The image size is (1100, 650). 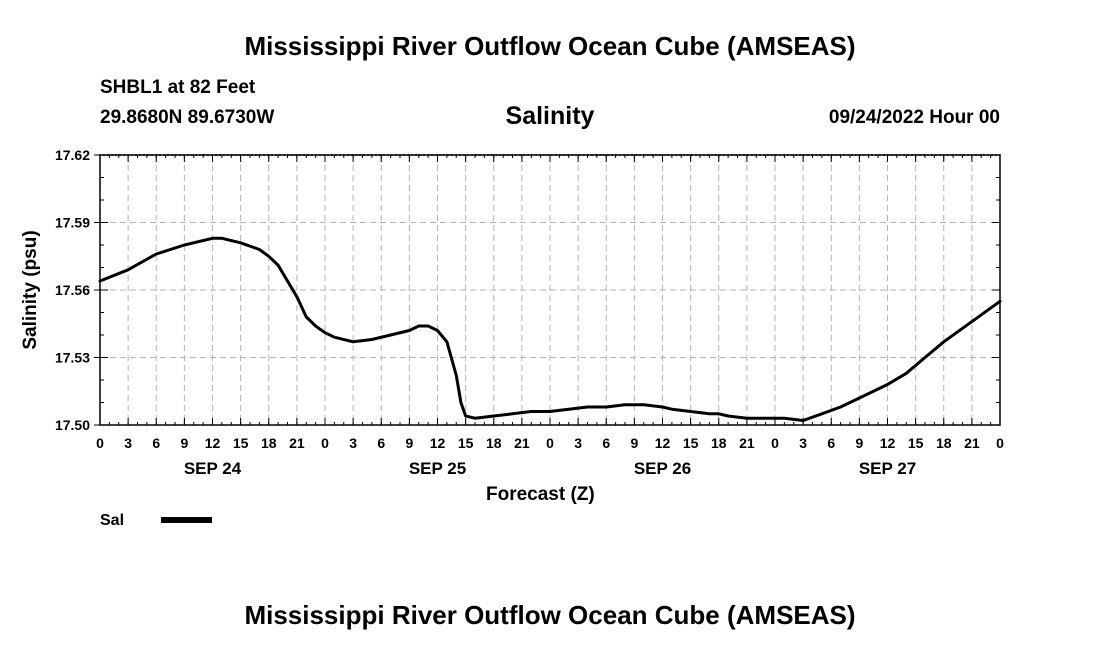 What do you see at coordinates (662, 468) in the screenshot?
I see `x-date-label: SEP 26` at bounding box center [662, 468].